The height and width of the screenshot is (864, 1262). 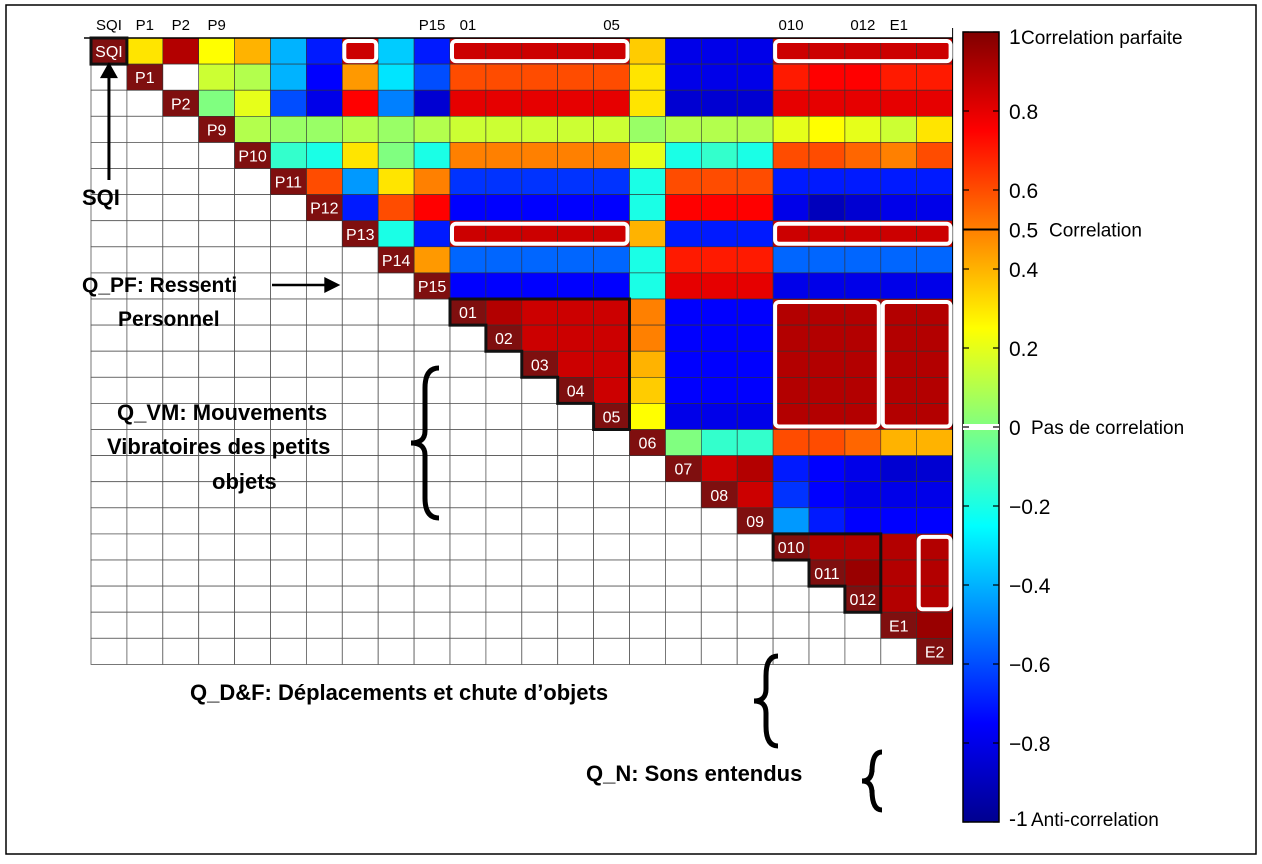 I want to click on top-axis-label: P15, so click(x=432, y=25).